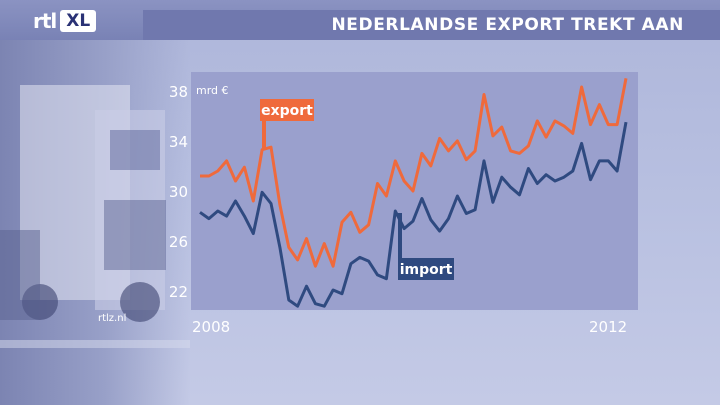  I want to click on chart-title: NEDERLANDSE EXPORT TREKT AAN, so click(507, 25).